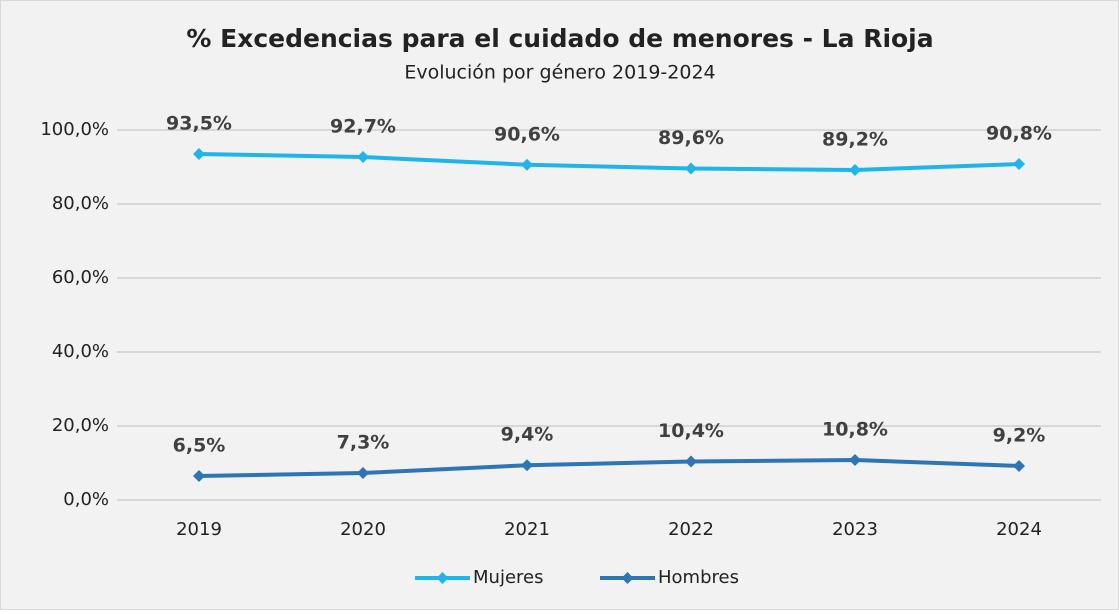 Image resolution: width=1119 pixels, height=614 pixels. I want to click on y-tick-label: 80,0%, so click(80, 203).